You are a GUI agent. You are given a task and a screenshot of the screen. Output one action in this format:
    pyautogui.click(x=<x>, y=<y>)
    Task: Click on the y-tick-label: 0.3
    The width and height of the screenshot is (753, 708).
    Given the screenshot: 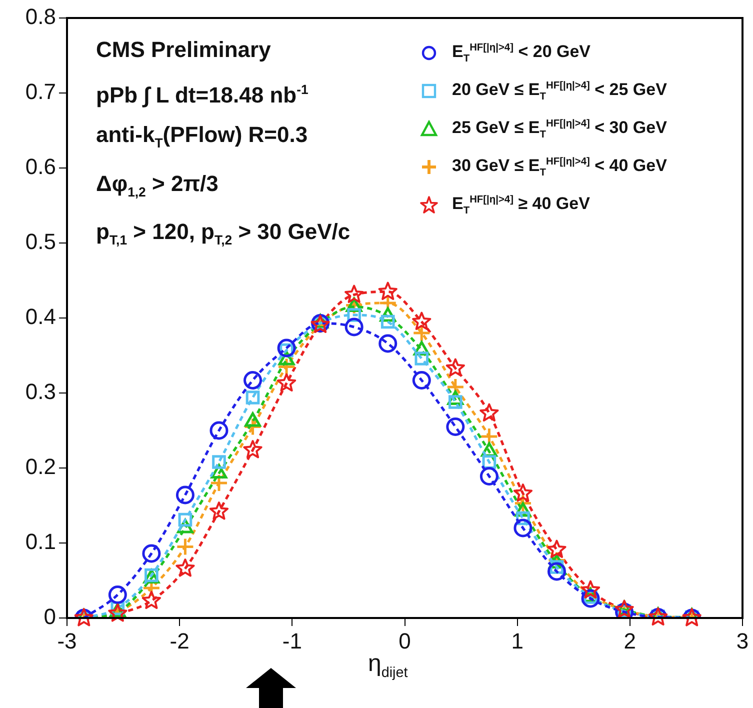 What is the action you would take?
    pyautogui.click(x=40, y=391)
    